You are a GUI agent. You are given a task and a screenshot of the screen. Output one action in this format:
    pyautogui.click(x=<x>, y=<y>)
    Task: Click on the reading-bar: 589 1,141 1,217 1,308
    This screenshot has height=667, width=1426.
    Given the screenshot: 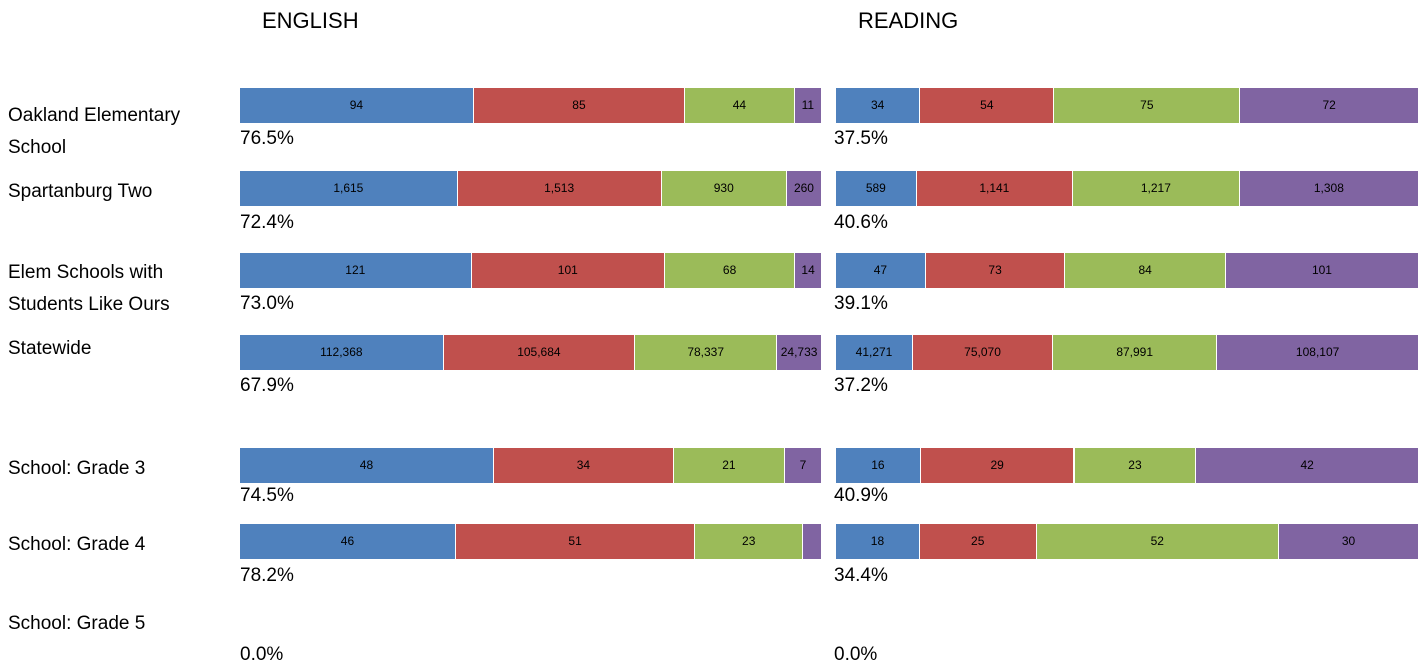 What is the action you would take?
    pyautogui.click(x=1127, y=188)
    